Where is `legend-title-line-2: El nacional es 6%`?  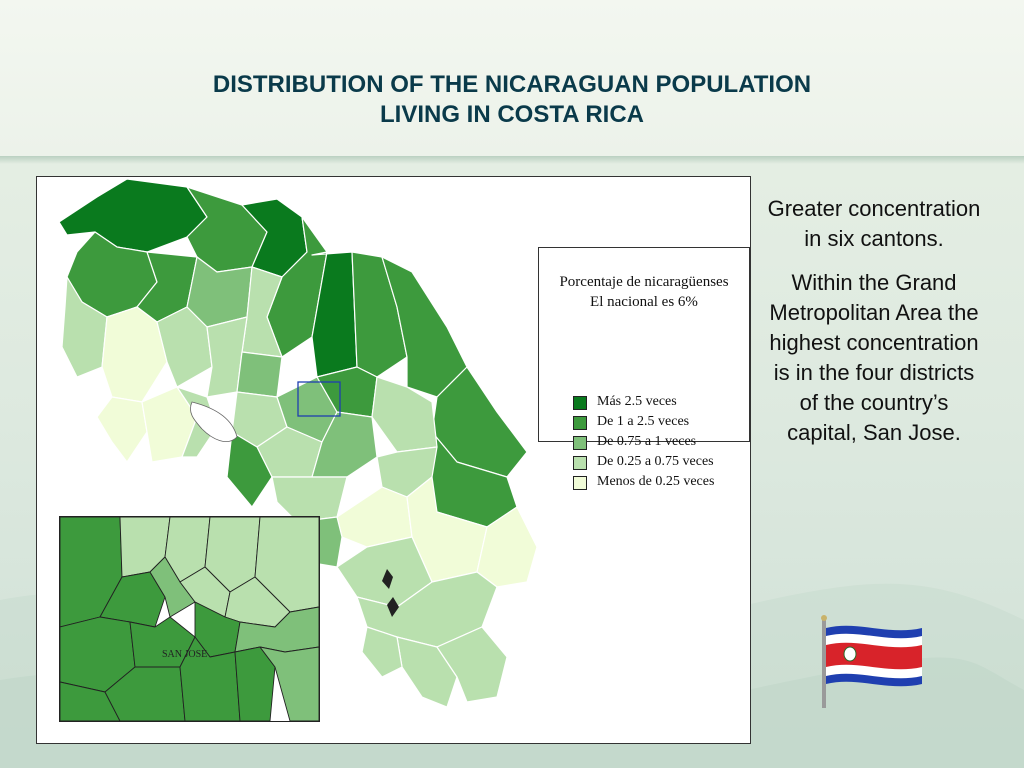 legend-title-line-2: El nacional es 6% is located at coordinates (644, 302).